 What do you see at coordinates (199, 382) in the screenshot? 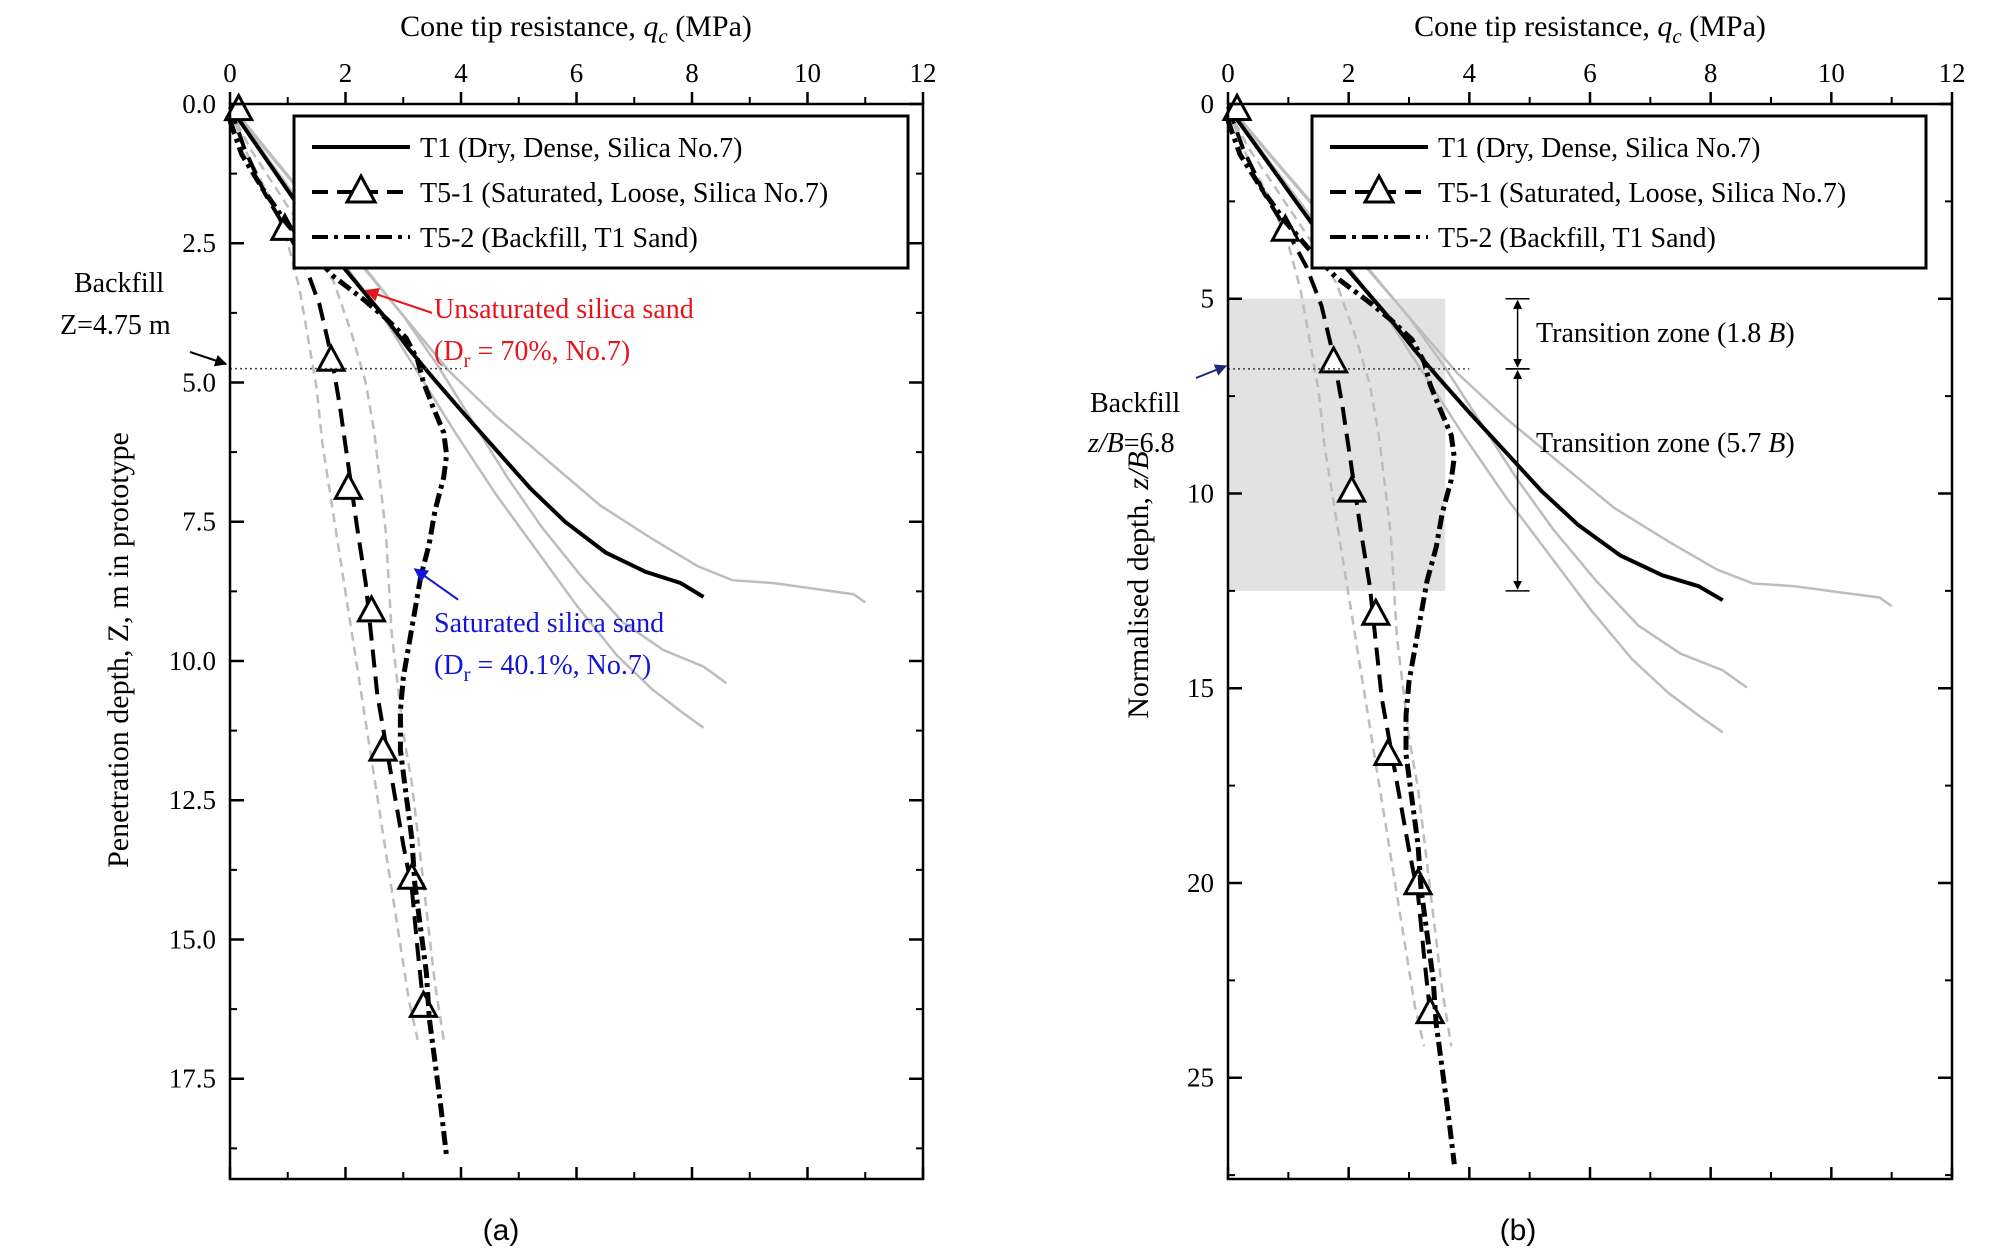
I see `y-tick-label: 5.0` at bounding box center [199, 382].